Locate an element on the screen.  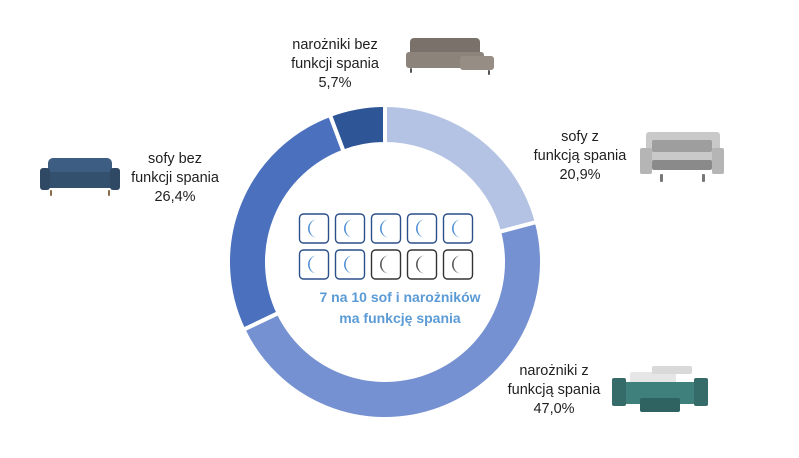
center-caption-line-1: 7 na 10 sof i narożników is located at coordinates (400, 297).